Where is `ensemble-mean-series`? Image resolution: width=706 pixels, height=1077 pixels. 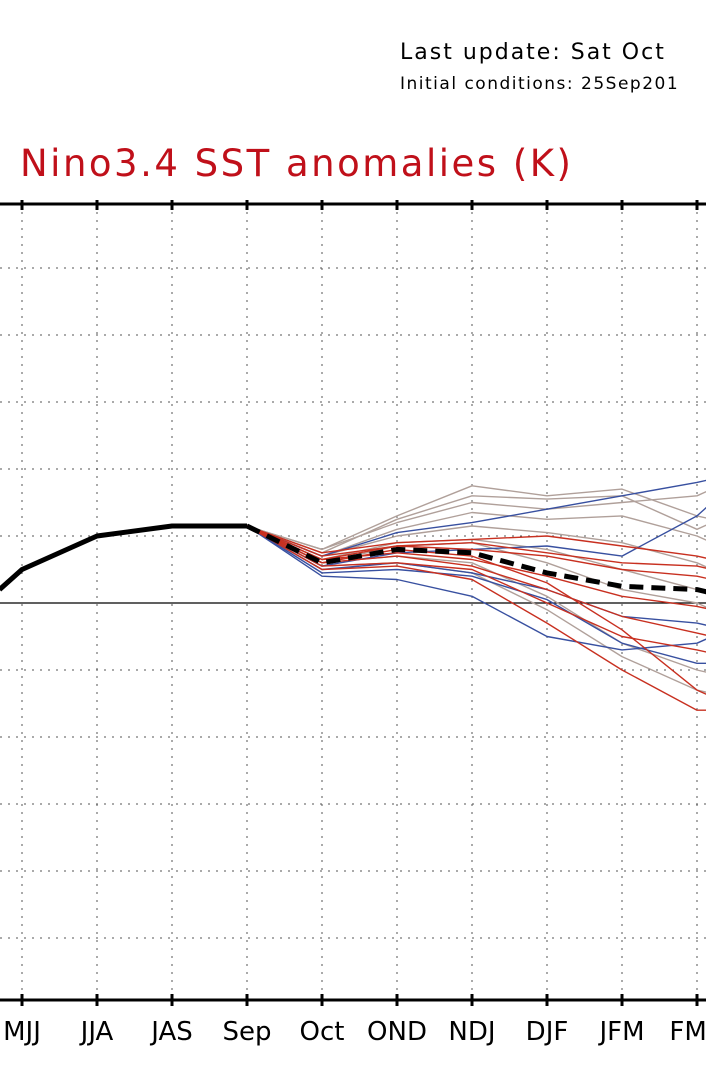 ensemble-mean-series is located at coordinates (475, 559).